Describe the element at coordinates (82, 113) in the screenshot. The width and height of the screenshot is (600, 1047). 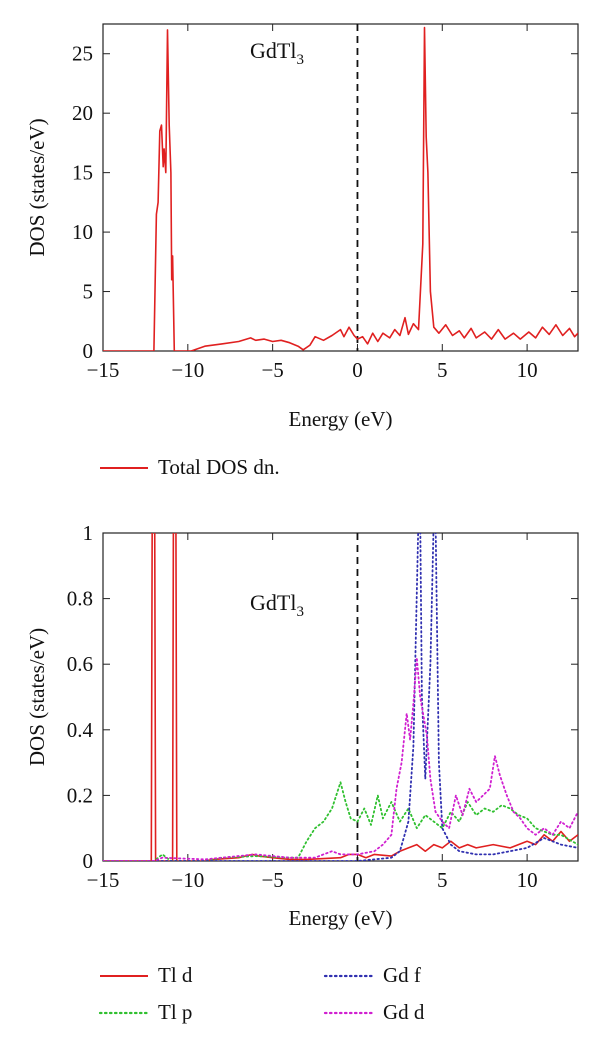
I see `y-tick-label: 20` at that location.